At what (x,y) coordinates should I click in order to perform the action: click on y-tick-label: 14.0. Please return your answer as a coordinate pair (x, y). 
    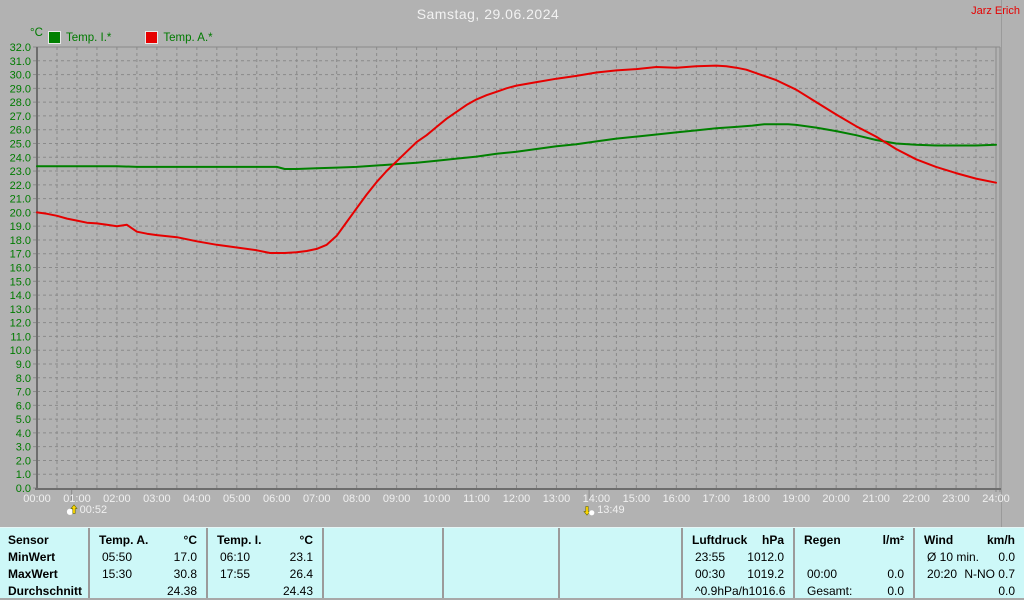
    Looking at the image, I should click on (20, 296).